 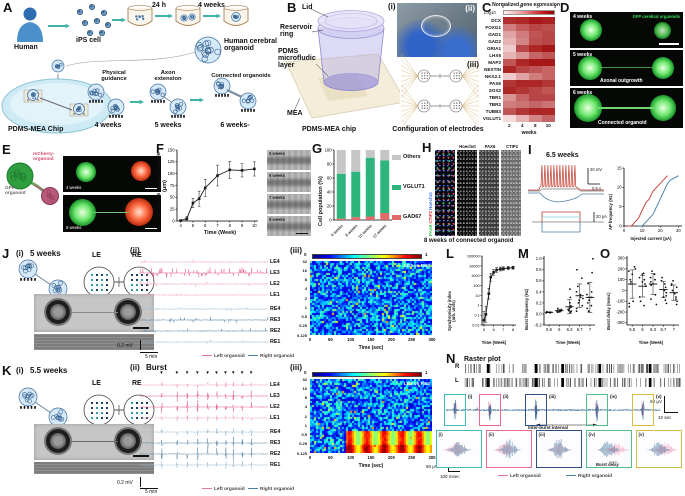 What do you see at coordinates (88, 40) in the screenshot?
I see `ips-cell-label: iPS cell` at bounding box center [88, 40].